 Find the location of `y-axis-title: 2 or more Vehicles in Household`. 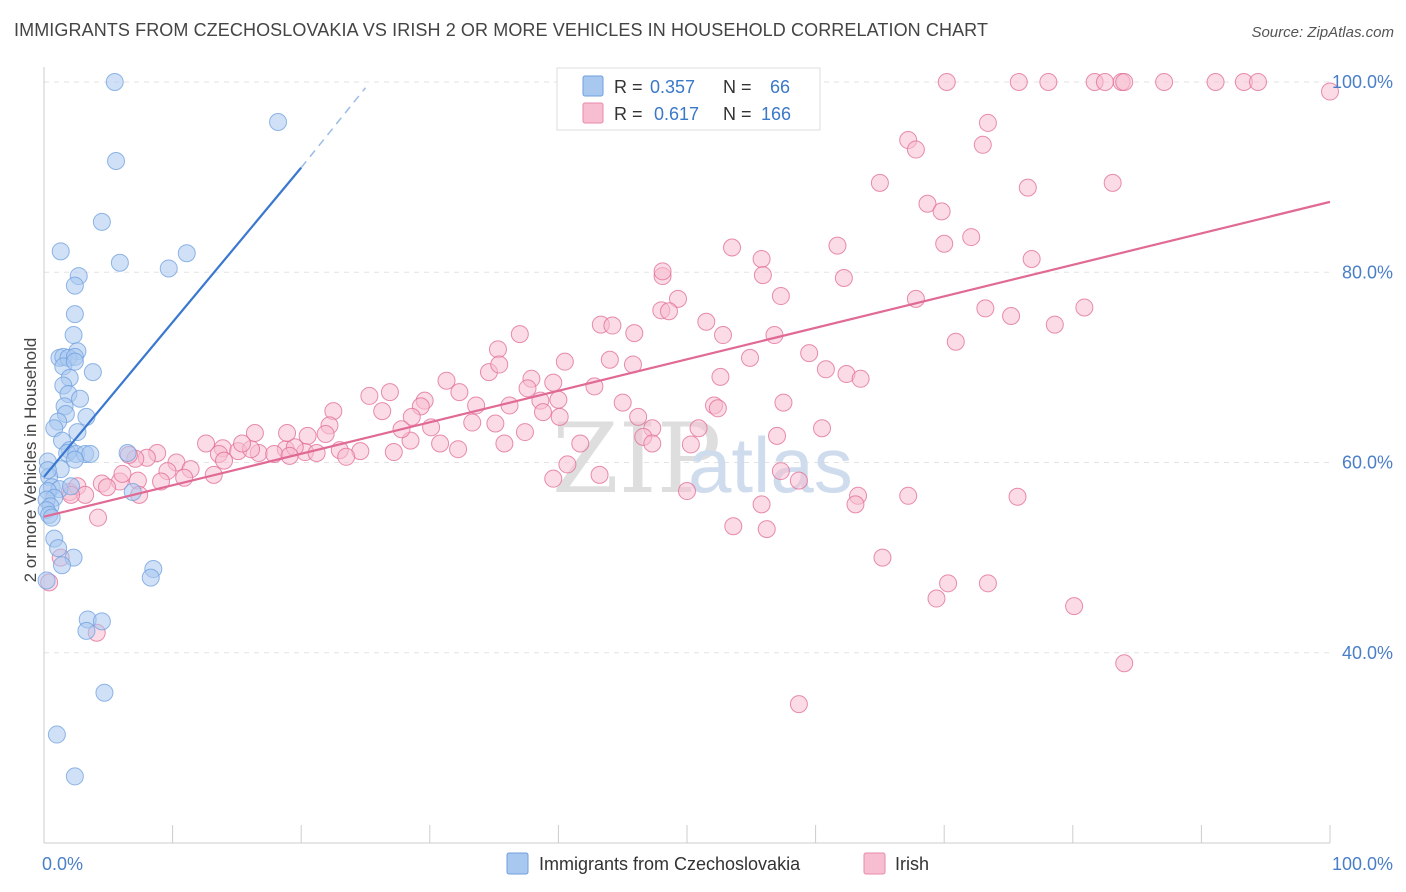

y-axis-title: 2 or more Vehicles in Household is located at coordinates (30, 460).